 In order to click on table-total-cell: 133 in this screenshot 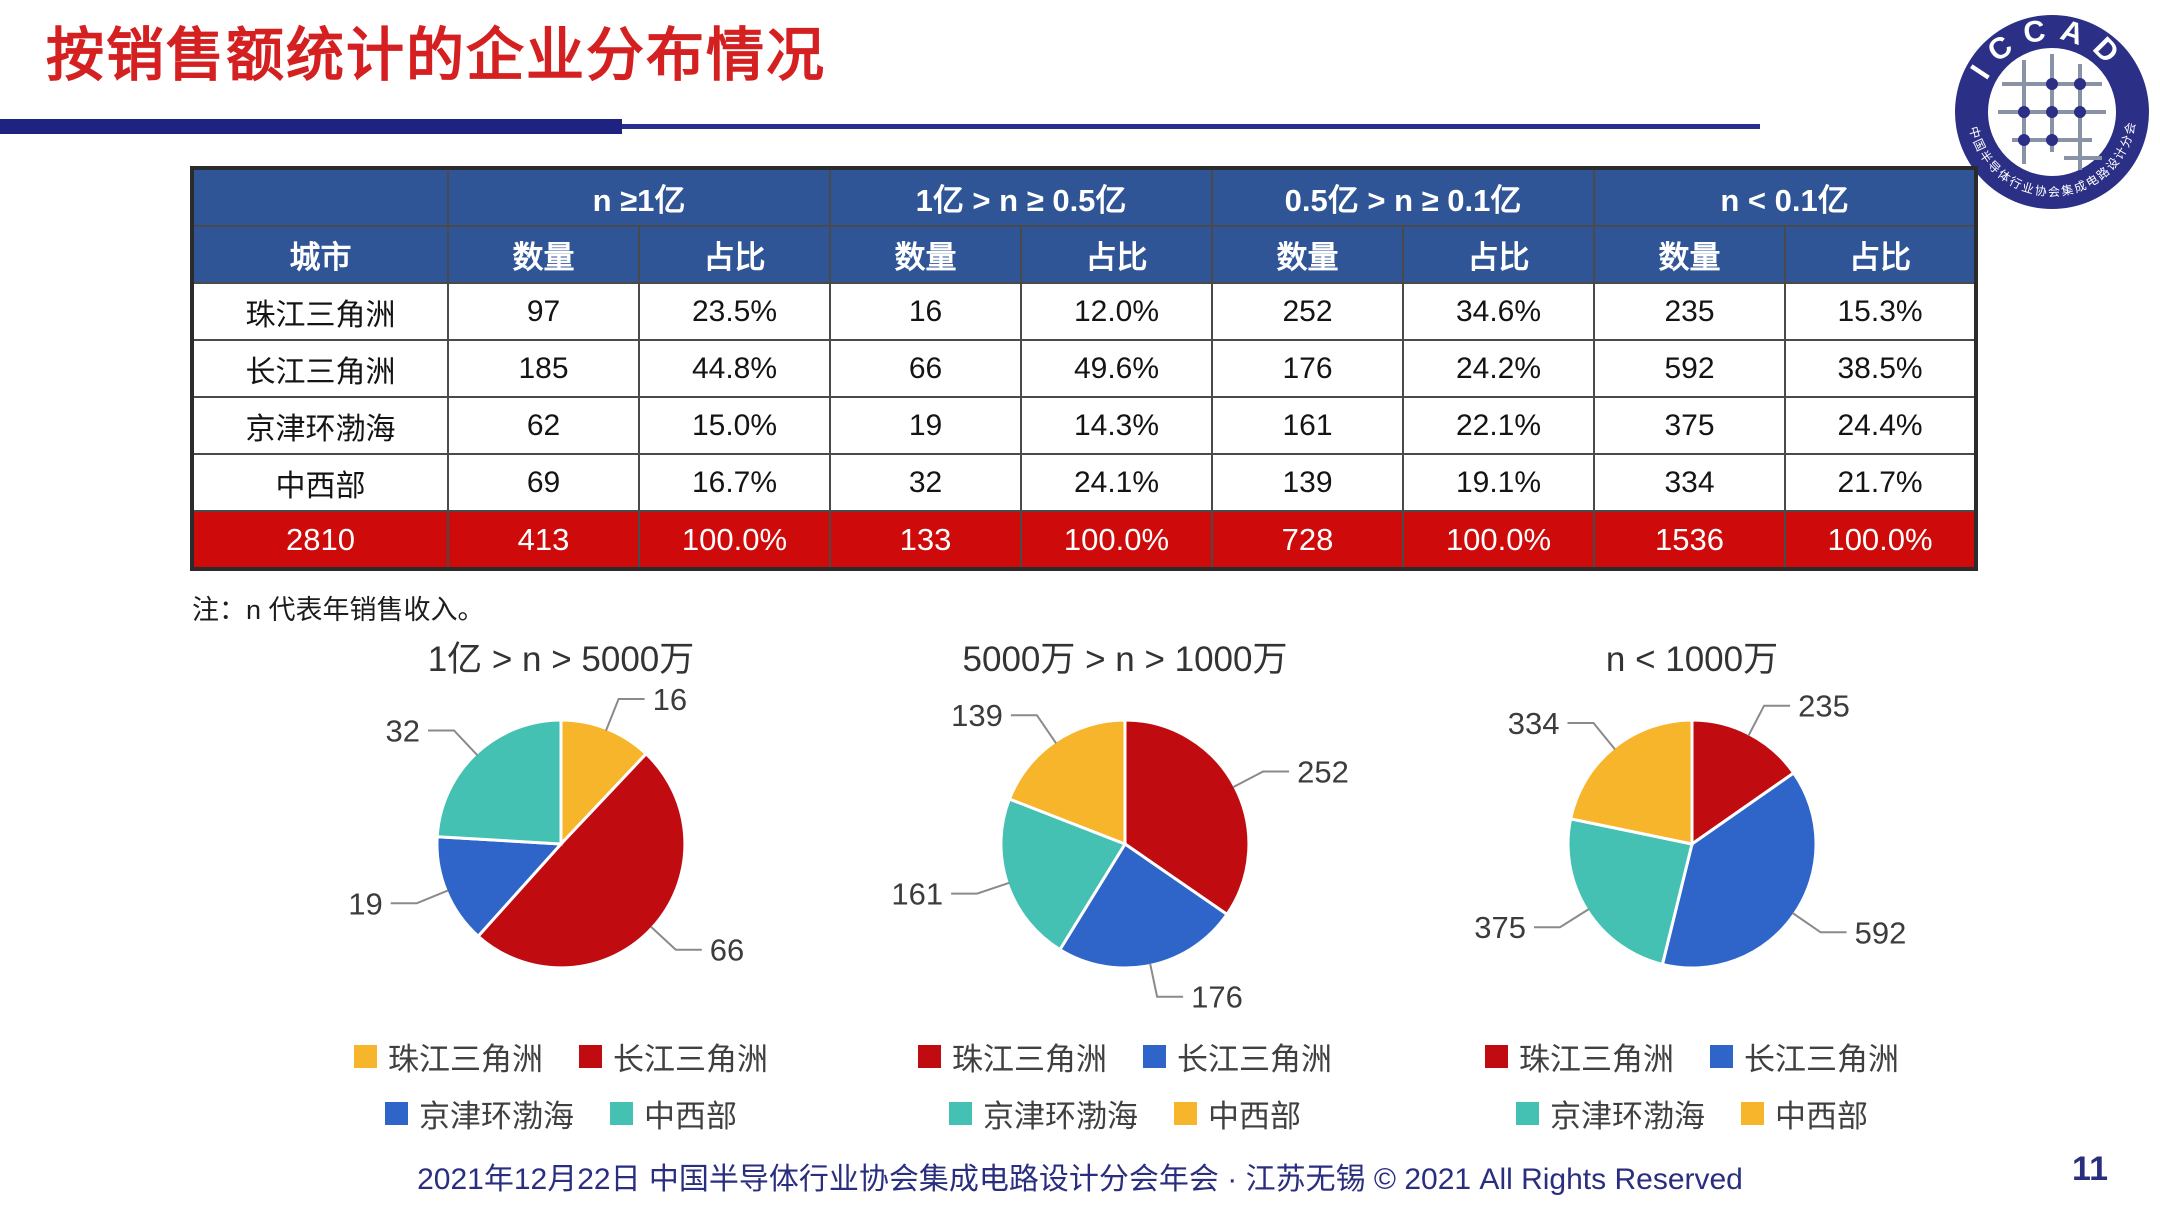, I will do `click(925, 540)`.